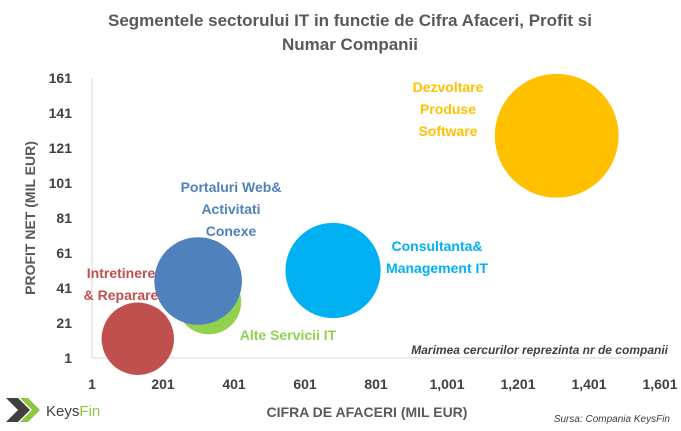 The width and height of the screenshot is (681, 431). Describe the element at coordinates (376, 384) in the screenshot. I see `x-tick-label: 801` at that location.